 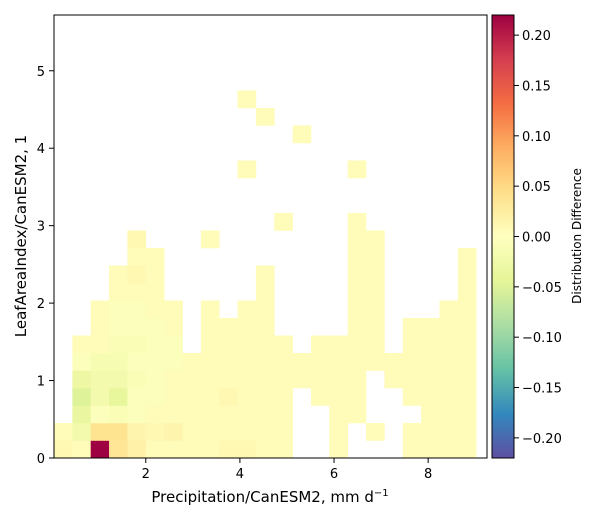 I want to click on y-tick-label: 5, so click(x=41, y=72).